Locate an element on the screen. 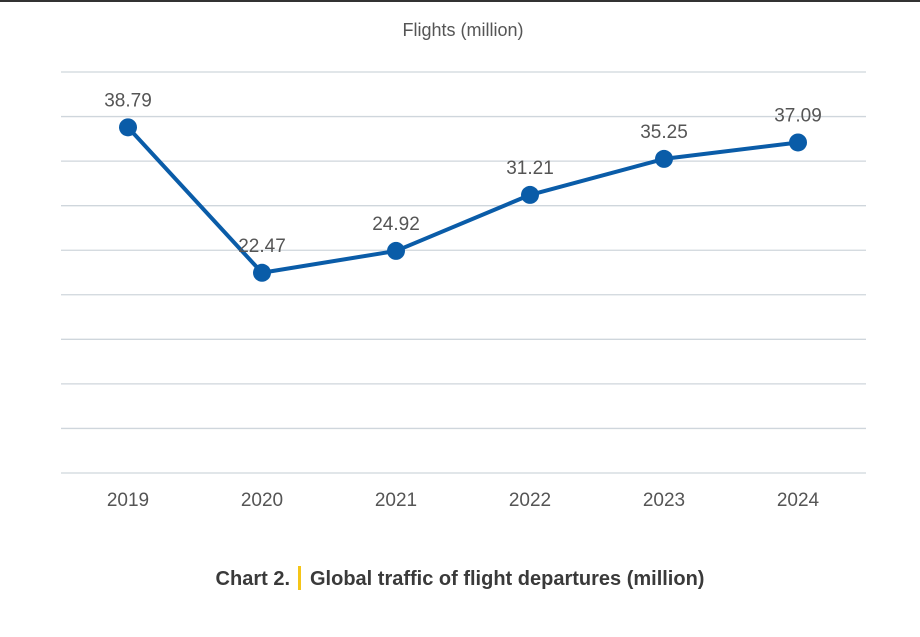 Image resolution: width=920 pixels, height=637 pixels. x-tick-label: 2021 is located at coordinates (396, 500).